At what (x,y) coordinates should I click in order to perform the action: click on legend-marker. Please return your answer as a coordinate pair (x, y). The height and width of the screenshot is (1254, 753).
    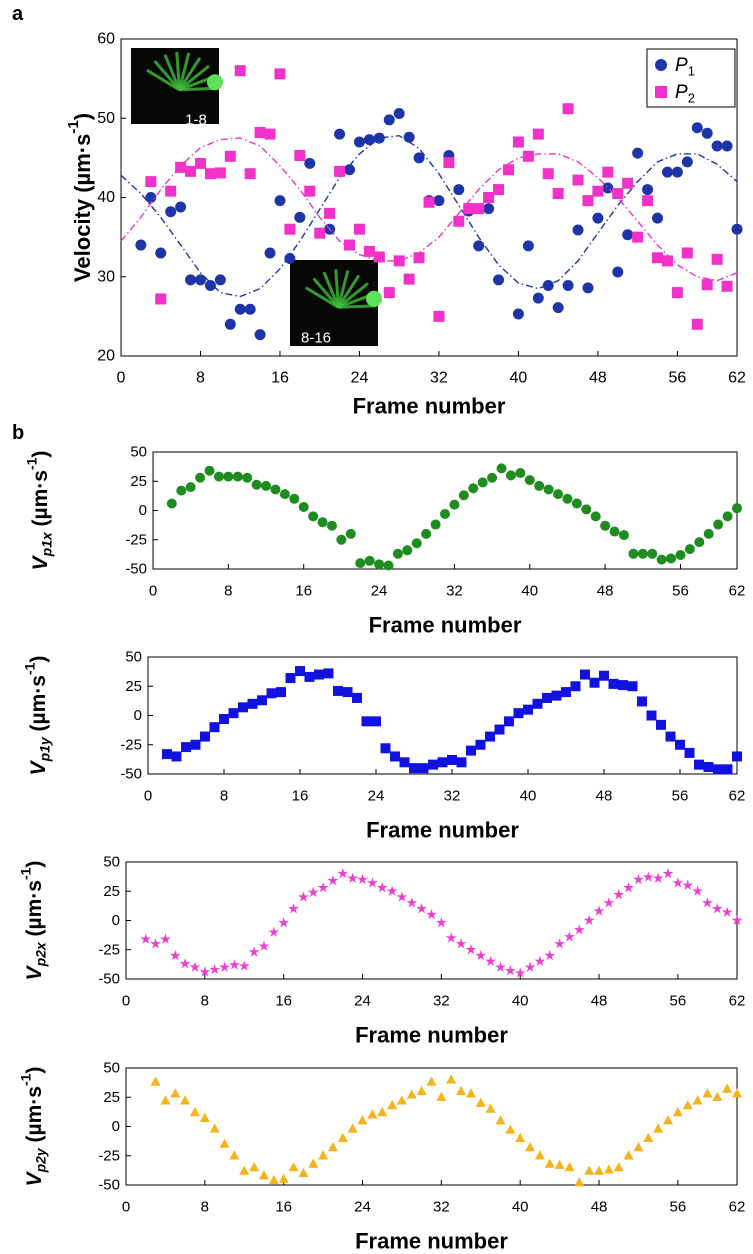
    Looking at the image, I should click on (661, 92).